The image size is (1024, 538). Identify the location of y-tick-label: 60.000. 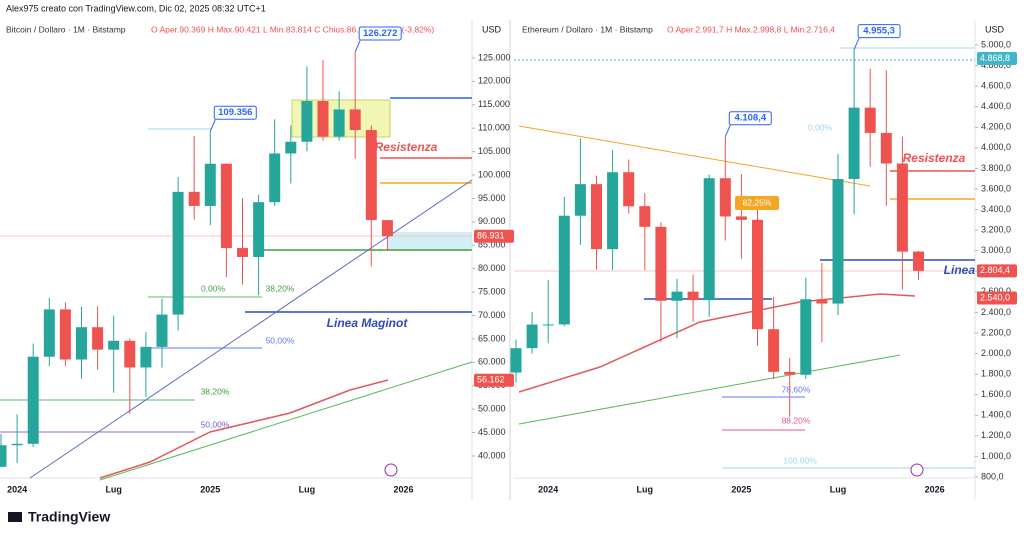
(492, 362).